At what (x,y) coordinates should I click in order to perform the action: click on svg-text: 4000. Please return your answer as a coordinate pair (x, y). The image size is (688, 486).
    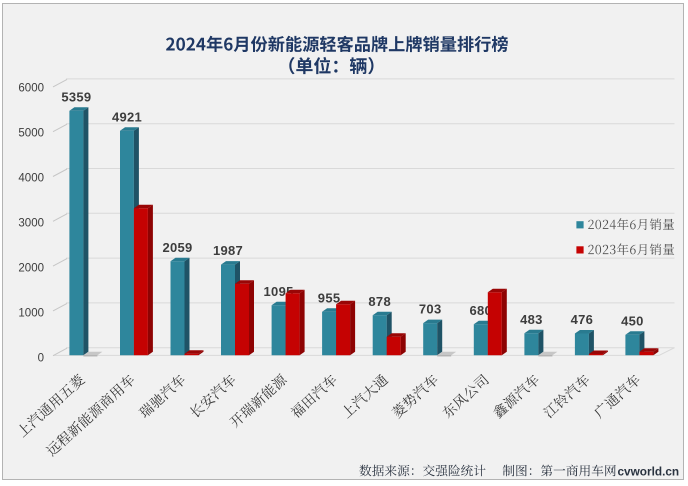
    Looking at the image, I should click on (31, 179).